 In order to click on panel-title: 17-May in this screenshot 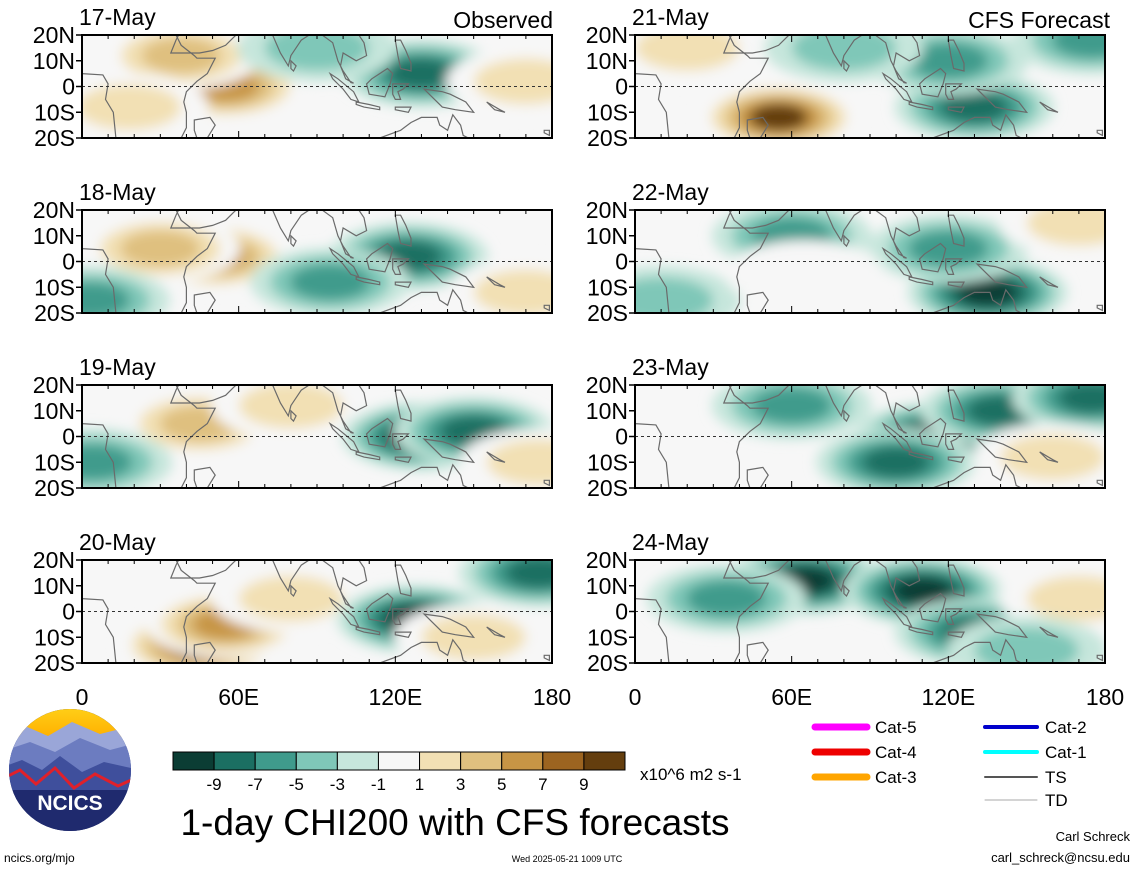, I will do `click(117, 17)`.